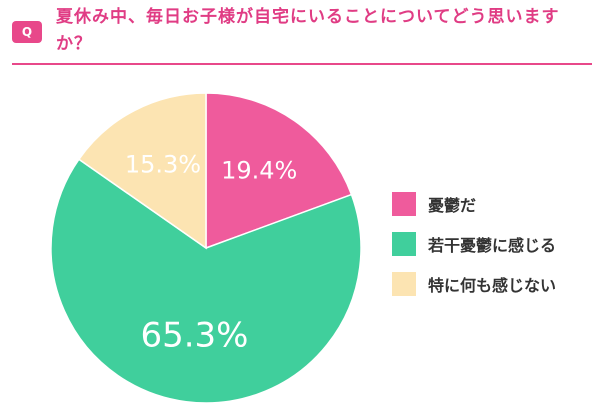  Describe the element at coordinates (492, 285) in the screenshot. I see `legend-label: 特に何も感じない` at that location.